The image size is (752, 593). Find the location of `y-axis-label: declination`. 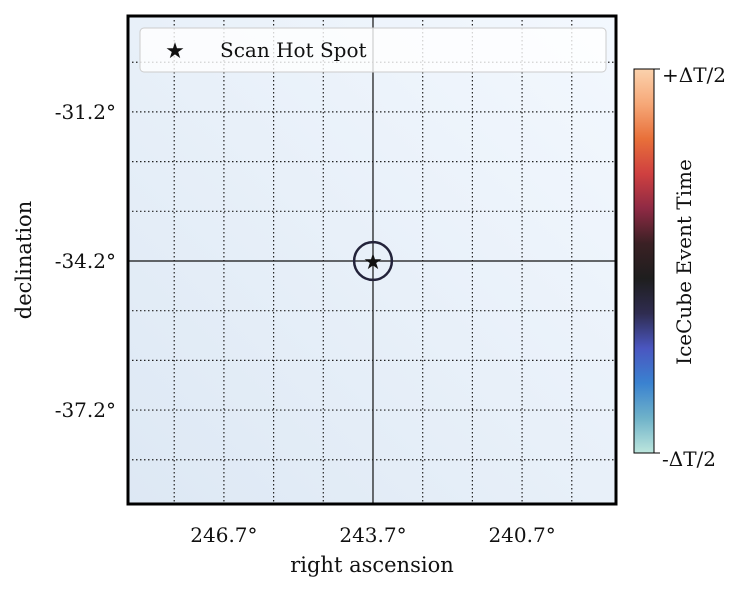

y-axis-label: declination is located at coordinates (24, 260).